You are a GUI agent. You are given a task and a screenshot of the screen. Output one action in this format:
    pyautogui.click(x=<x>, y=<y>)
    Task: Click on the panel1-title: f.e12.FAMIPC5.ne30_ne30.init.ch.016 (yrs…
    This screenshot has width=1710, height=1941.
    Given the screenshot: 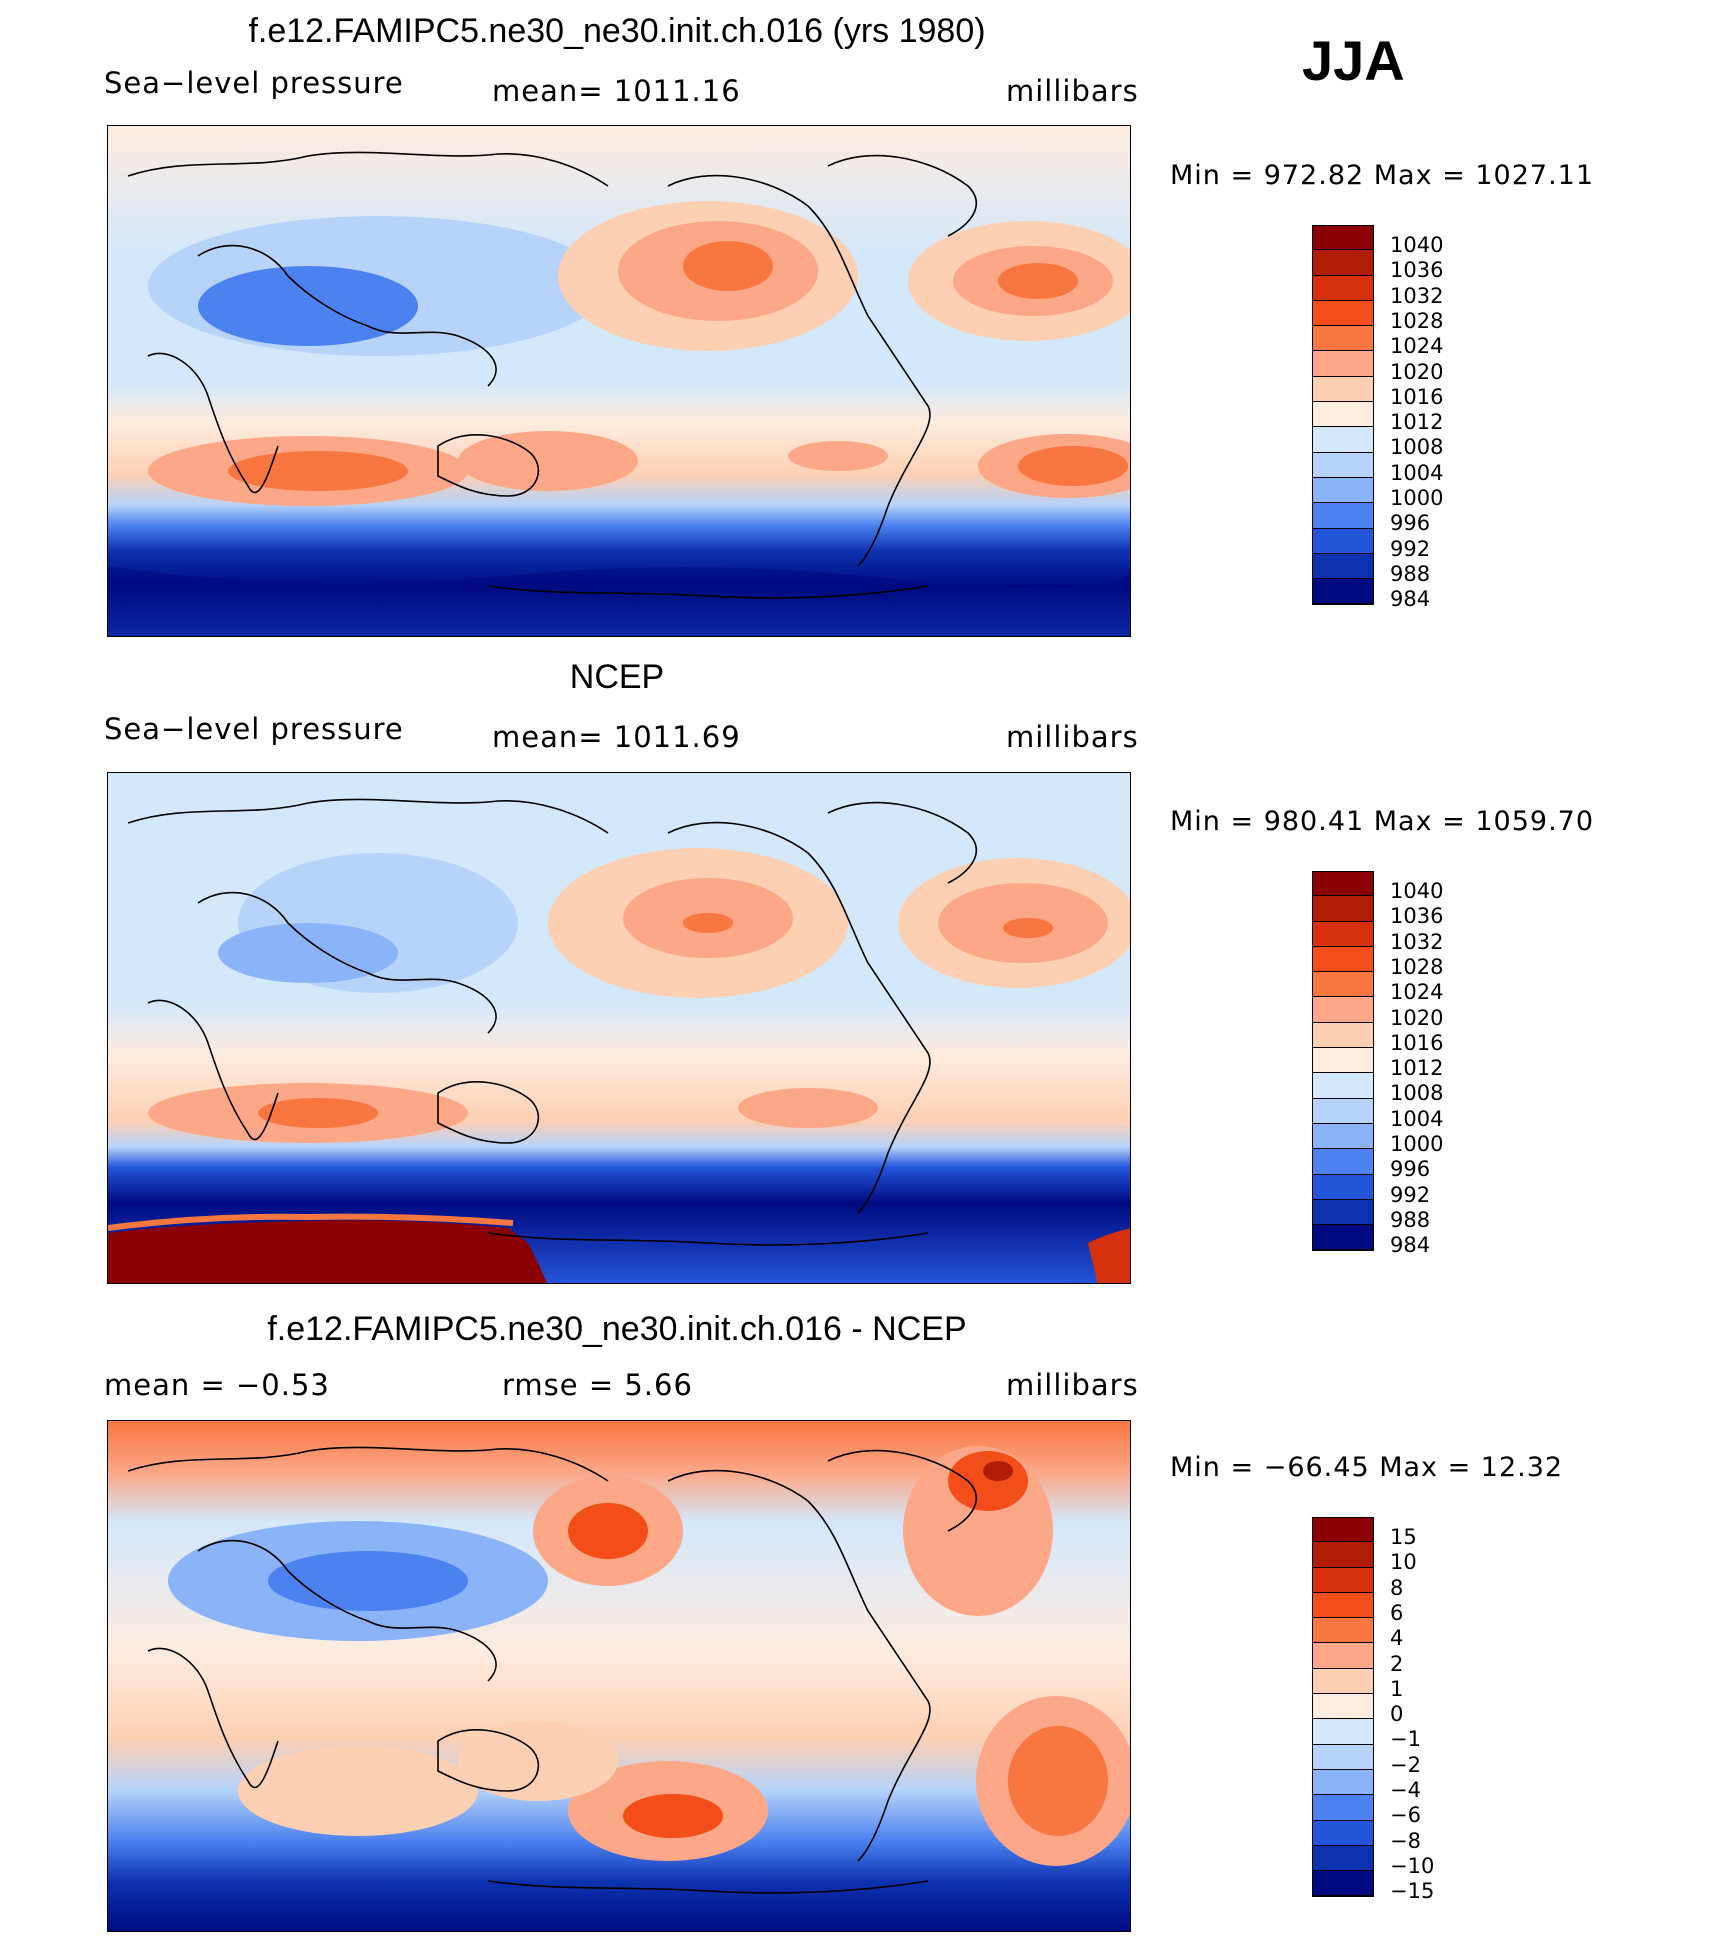 What is the action you would take?
    pyautogui.click(x=617, y=31)
    